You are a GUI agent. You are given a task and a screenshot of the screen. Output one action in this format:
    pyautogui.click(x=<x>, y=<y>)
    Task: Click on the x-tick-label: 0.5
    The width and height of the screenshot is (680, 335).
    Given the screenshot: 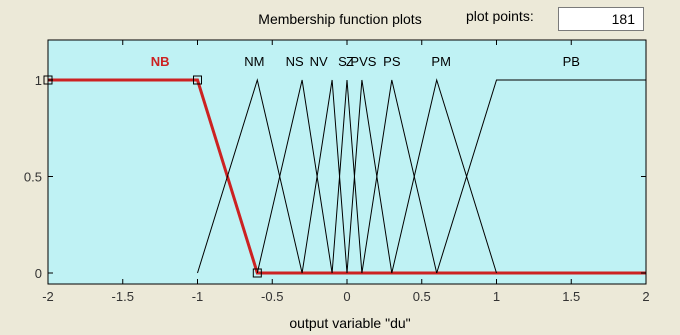 What is the action you would take?
    pyautogui.click(x=422, y=296)
    